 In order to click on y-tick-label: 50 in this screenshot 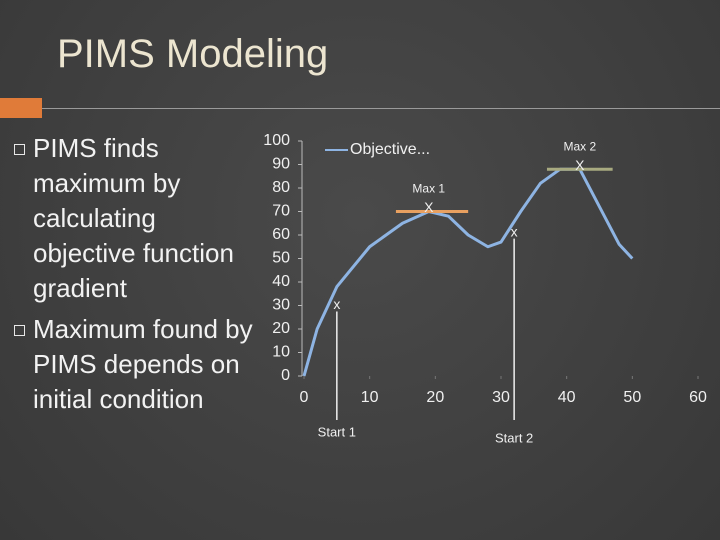, I will do `click(281, 258)`.